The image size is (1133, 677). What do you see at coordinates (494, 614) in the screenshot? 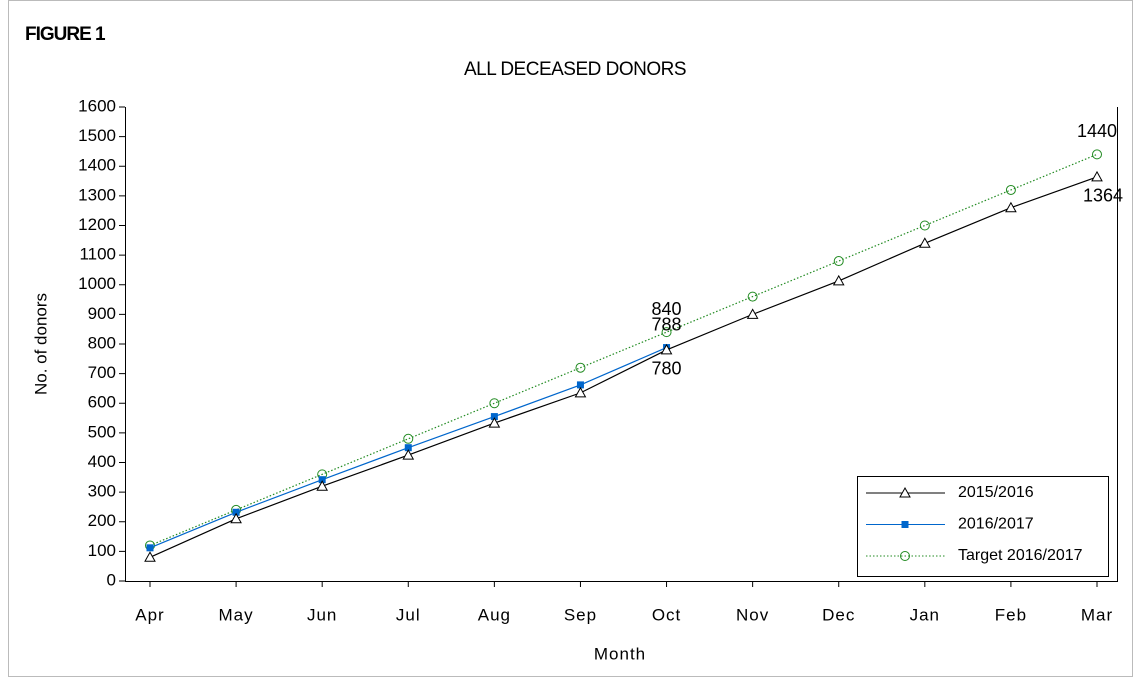
I see `x-tick-label: Aug` at bounding box center [494, 614].